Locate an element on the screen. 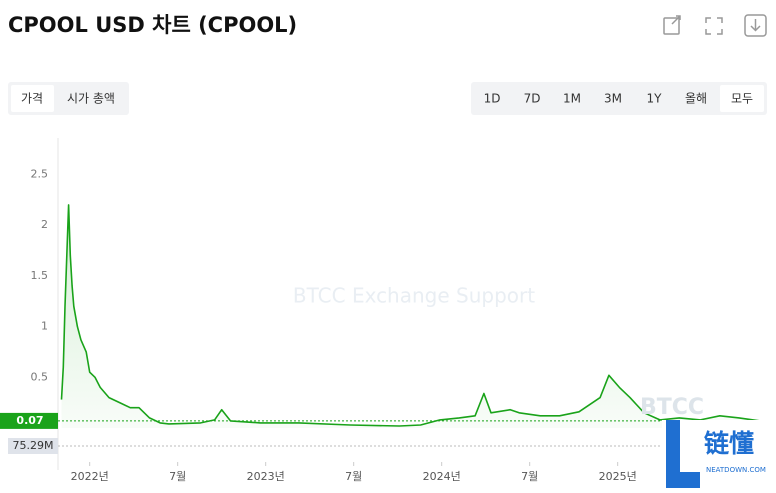 The width and height of the screenshot is (776, 493). x-tick-label: 2025년 is located at coordinates (618, 476).